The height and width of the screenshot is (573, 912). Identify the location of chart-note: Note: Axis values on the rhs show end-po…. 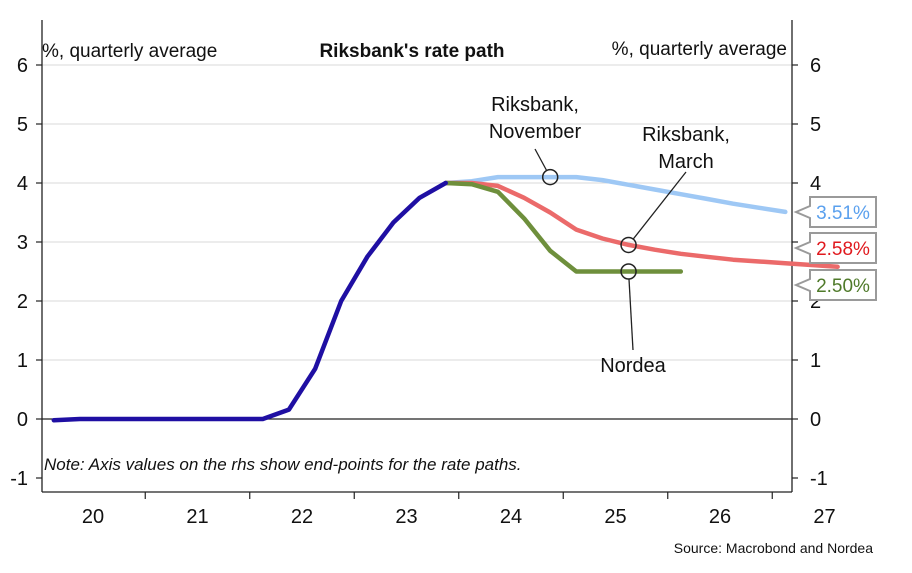
(283, 464).